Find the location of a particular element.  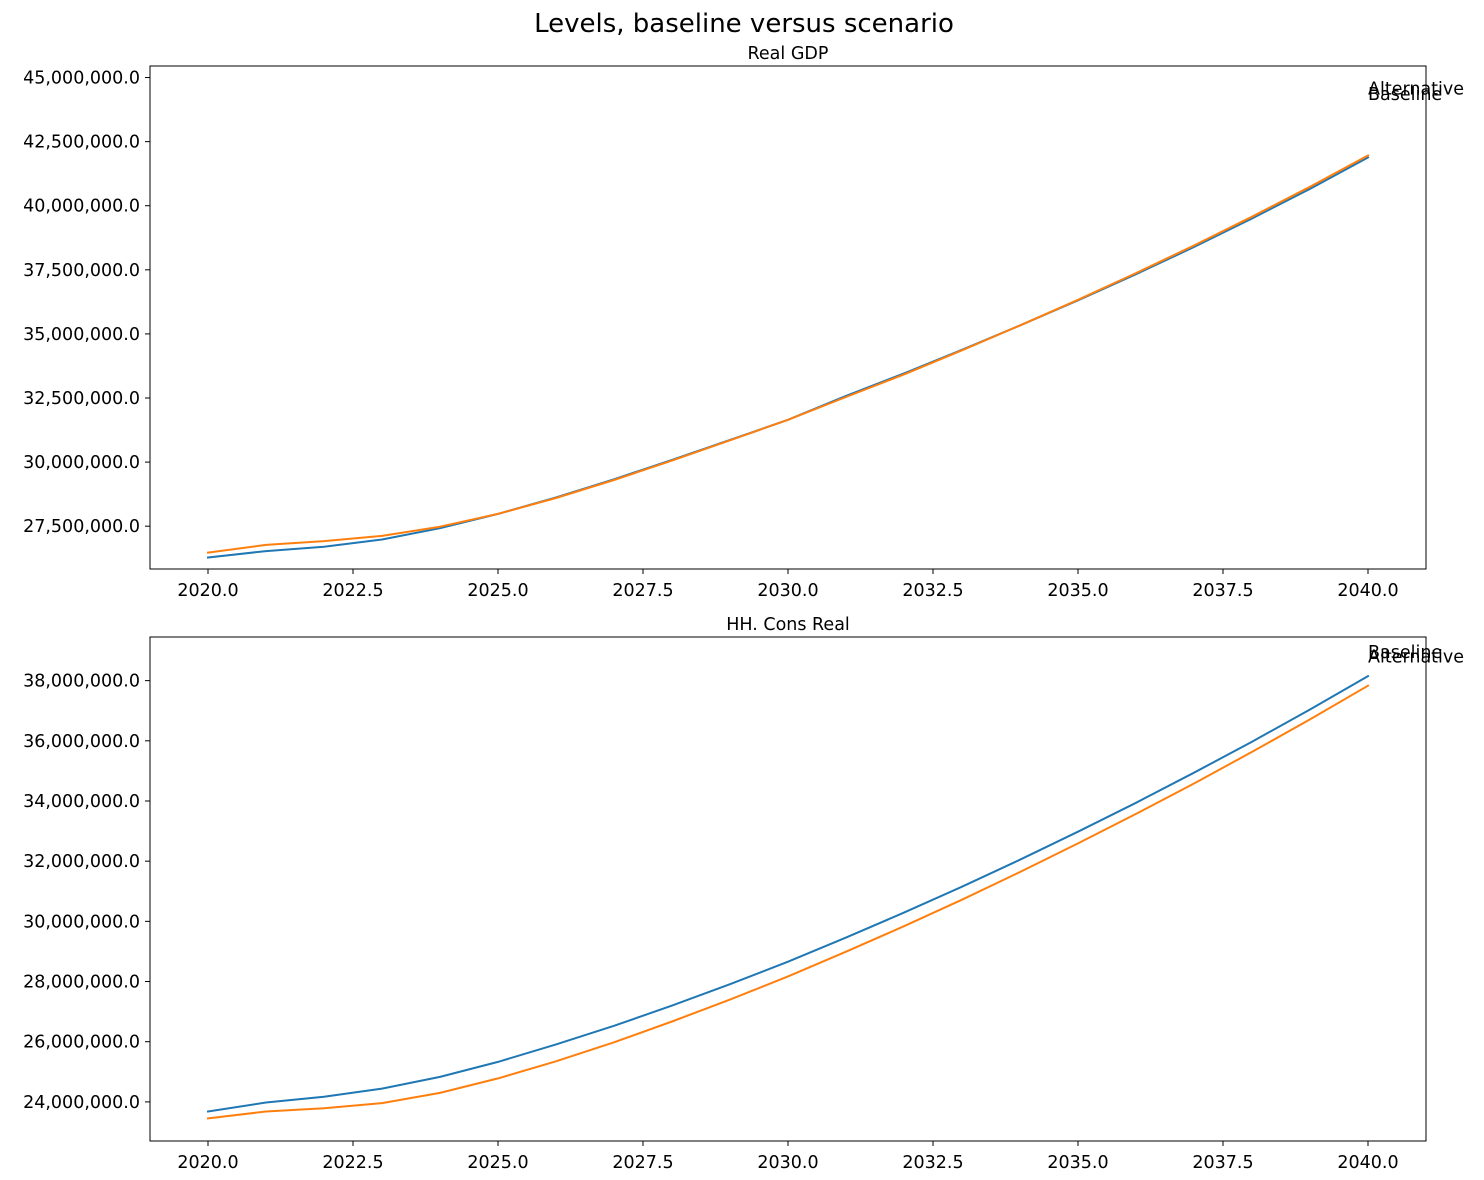

real-gdp-y-tick-label: 27,500,000.0 is located at coordinates (81, 527).